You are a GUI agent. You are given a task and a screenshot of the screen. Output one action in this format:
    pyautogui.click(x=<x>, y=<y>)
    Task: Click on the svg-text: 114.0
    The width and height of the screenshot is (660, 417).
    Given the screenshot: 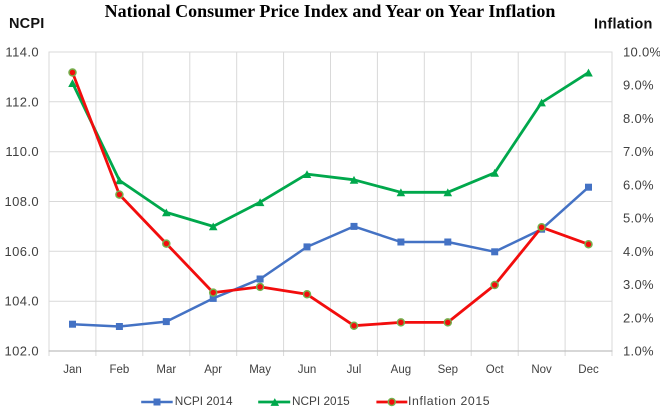 What is the action you would take?
    pyautogui.click(x=22, y=52)
    